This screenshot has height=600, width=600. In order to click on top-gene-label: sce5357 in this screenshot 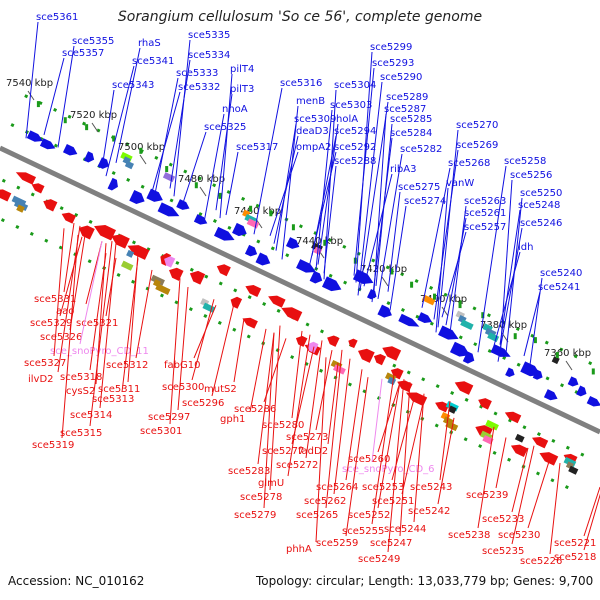, I will do `click(83, 53)`.